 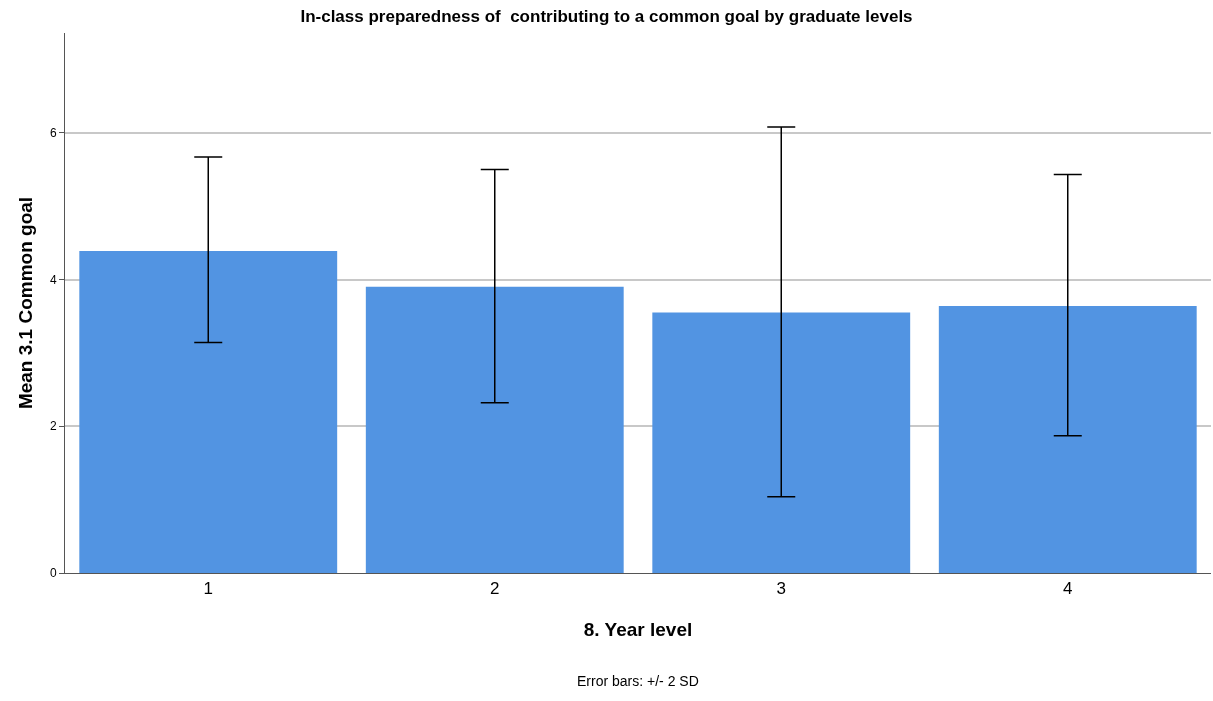 I want to click on y-tick-label: 2, so click(x=53, y=426).